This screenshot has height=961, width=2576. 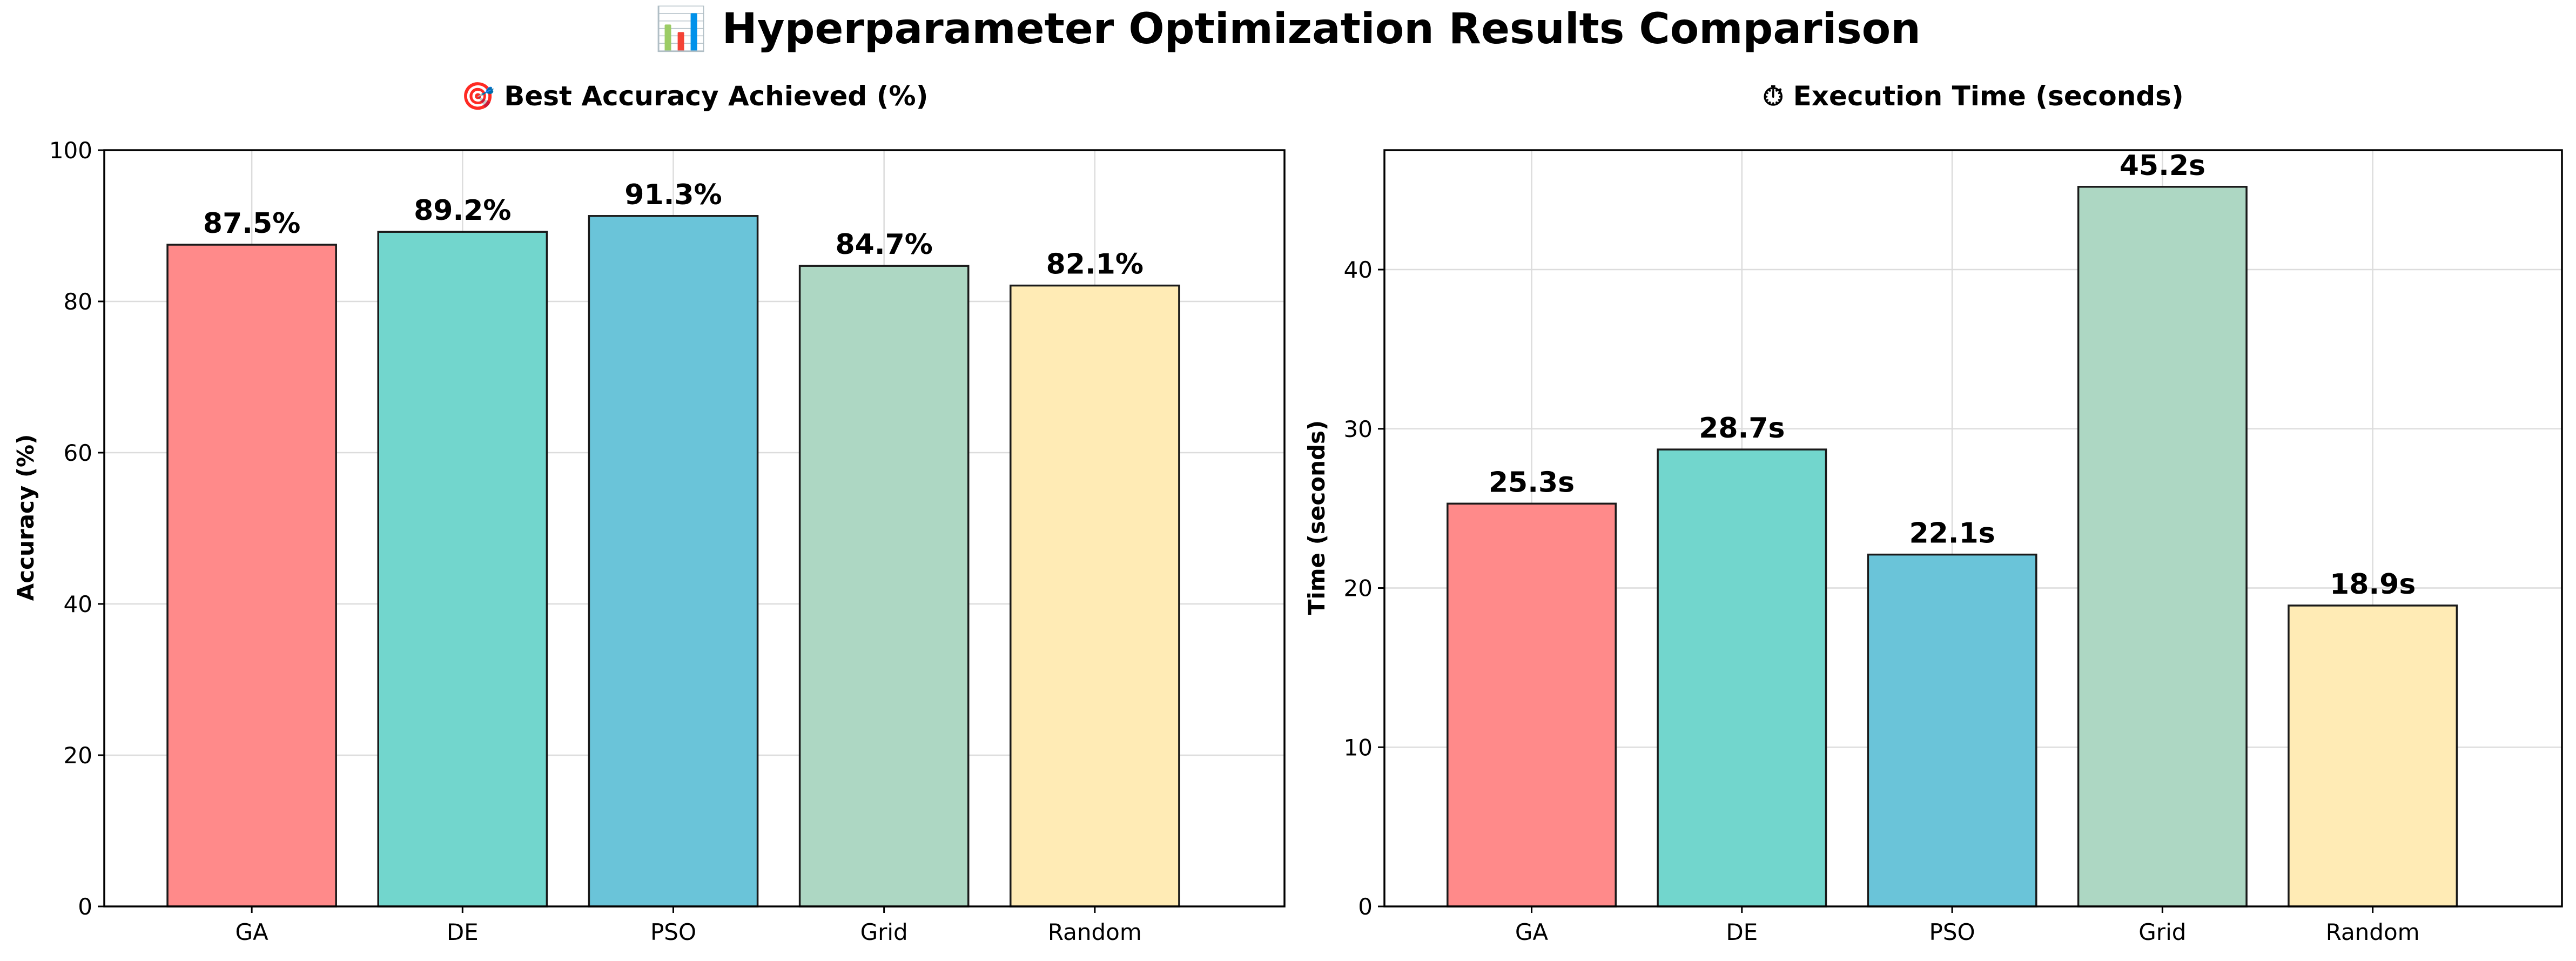 I want to click on execution-time-data-label-grid: 45.2s, so click(x=2162, y=166).